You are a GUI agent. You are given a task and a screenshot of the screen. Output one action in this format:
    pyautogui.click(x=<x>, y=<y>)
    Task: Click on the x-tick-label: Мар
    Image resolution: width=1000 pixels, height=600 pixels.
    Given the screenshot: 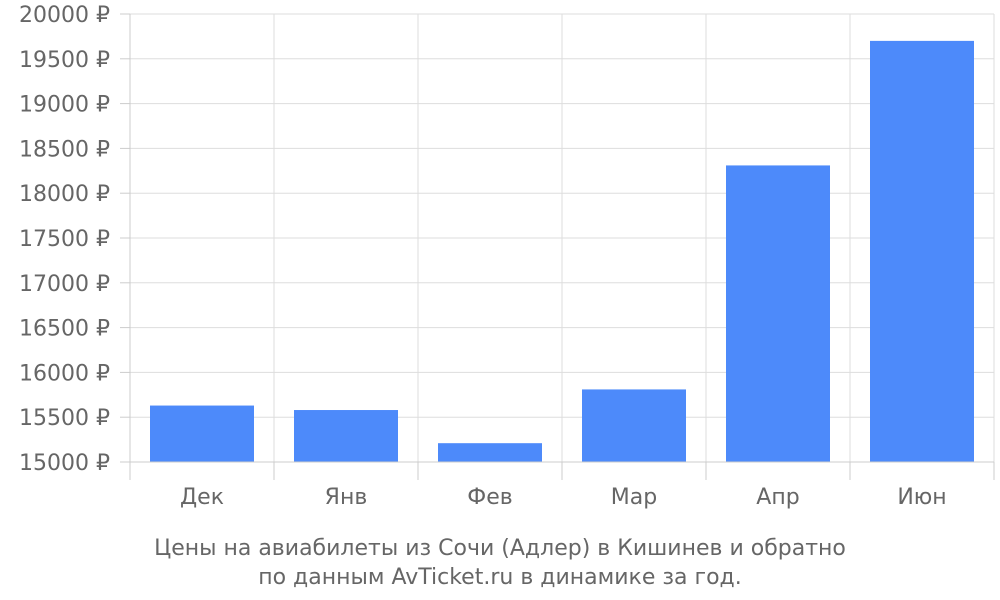 What is the action you would take?
    pyautogui.click(x=634, y=497)
    